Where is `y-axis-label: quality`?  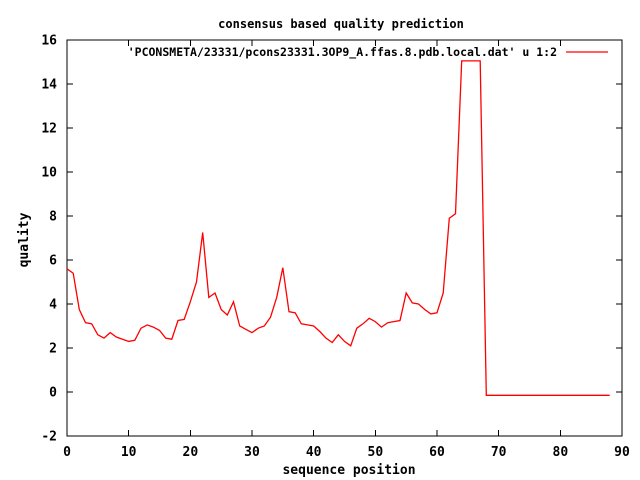 y-axis-label: quality is located at coordinates (24, 239).